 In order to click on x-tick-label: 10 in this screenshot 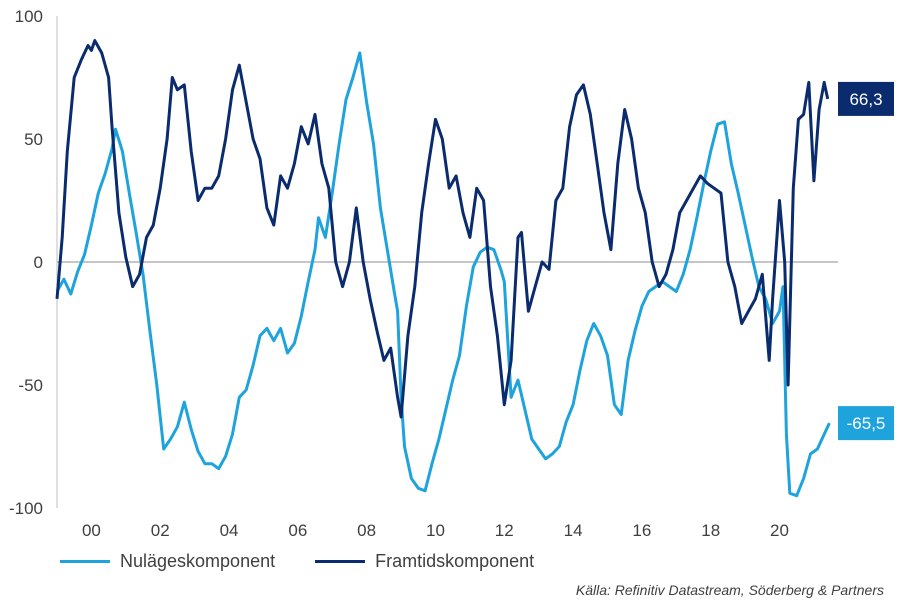, I will do `click(435, 530)`.